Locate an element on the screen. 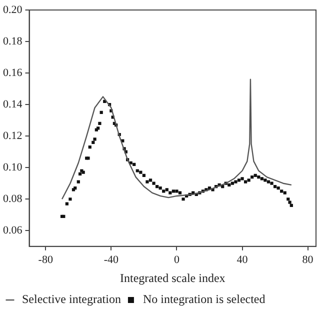 This screenshot has width=320, height=320. y-tick-label: 0.12 is located at coordinates (12, 136).